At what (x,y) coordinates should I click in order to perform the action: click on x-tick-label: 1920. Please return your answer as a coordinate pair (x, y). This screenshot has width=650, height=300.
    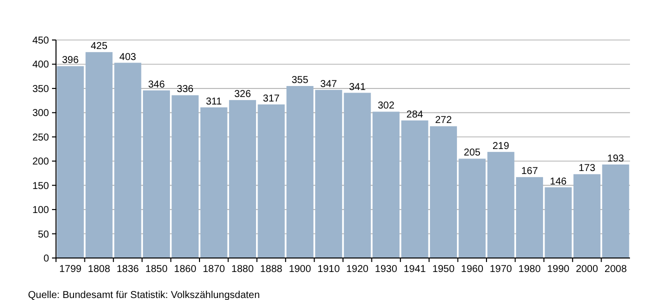
    Looking at the image, I should click on (357, 269).